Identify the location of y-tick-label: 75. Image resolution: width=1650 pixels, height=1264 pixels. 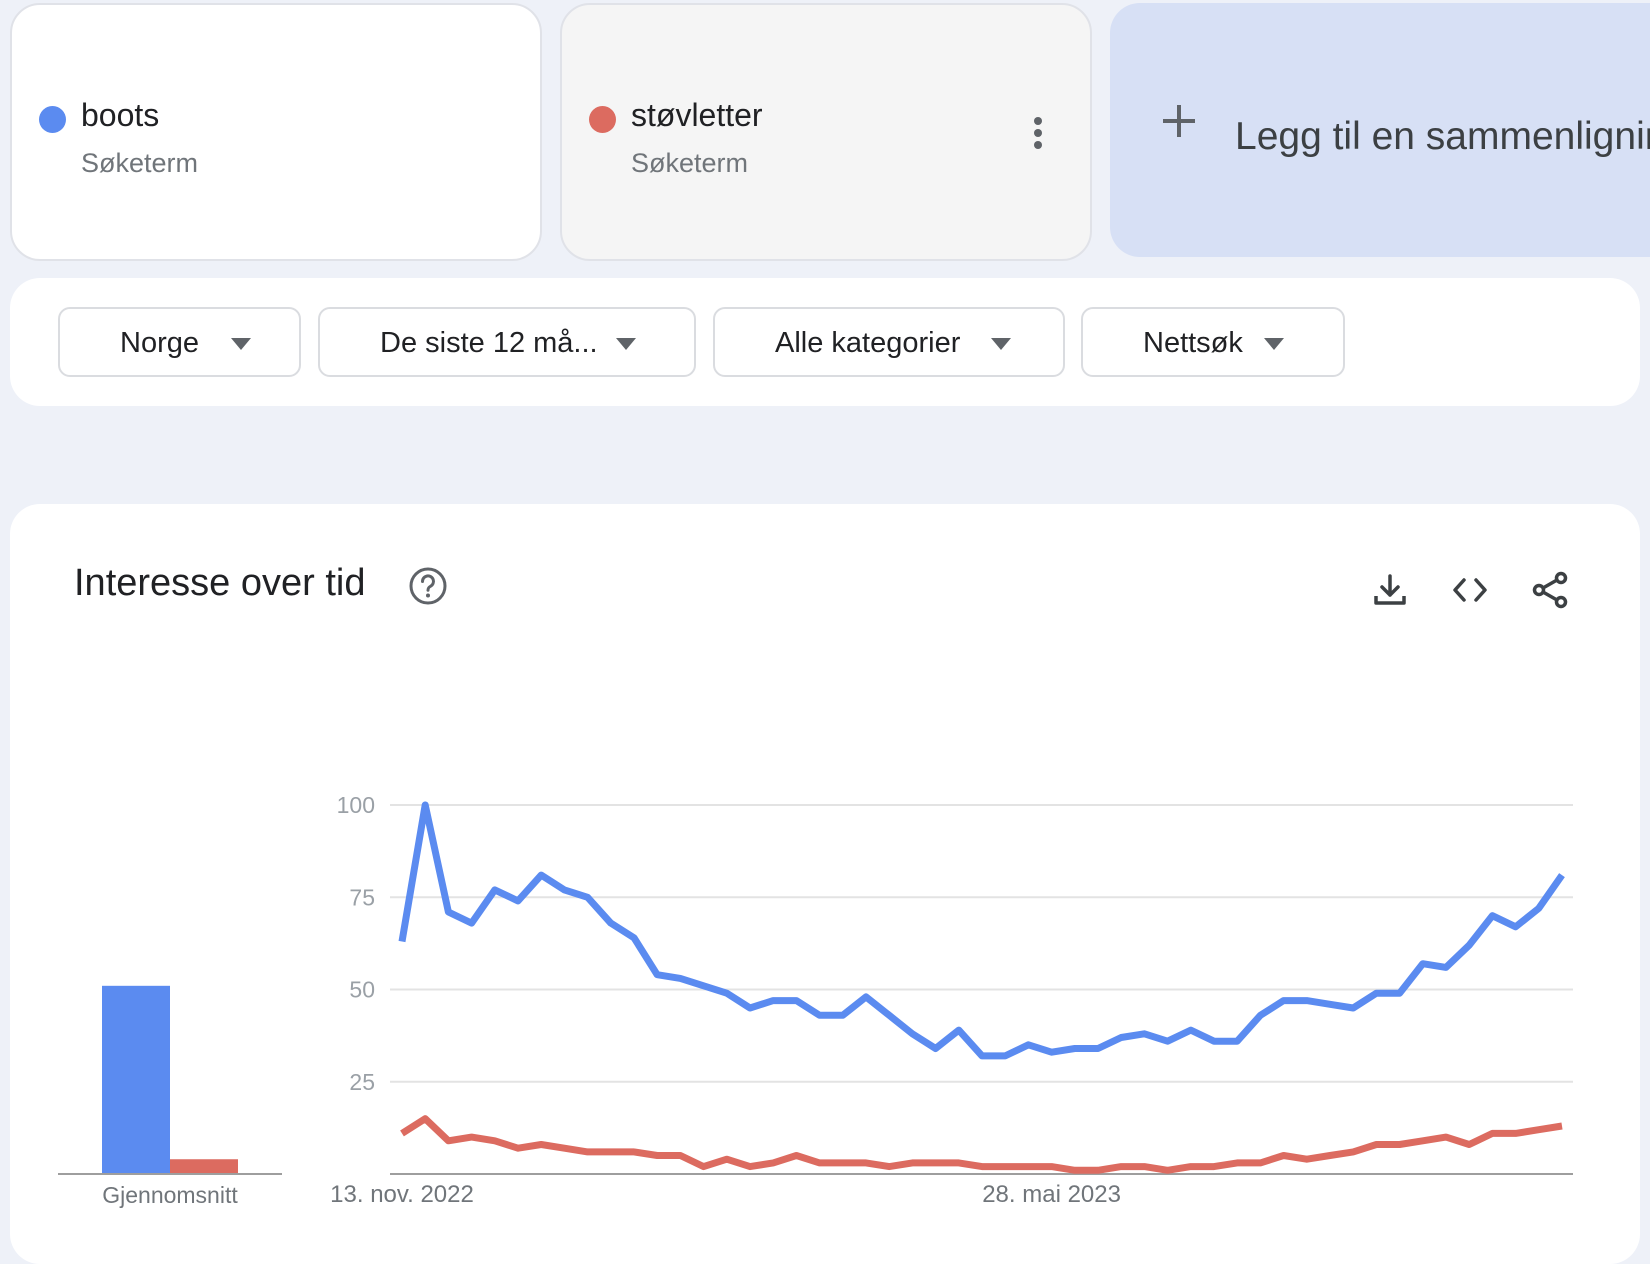
(362, 897).